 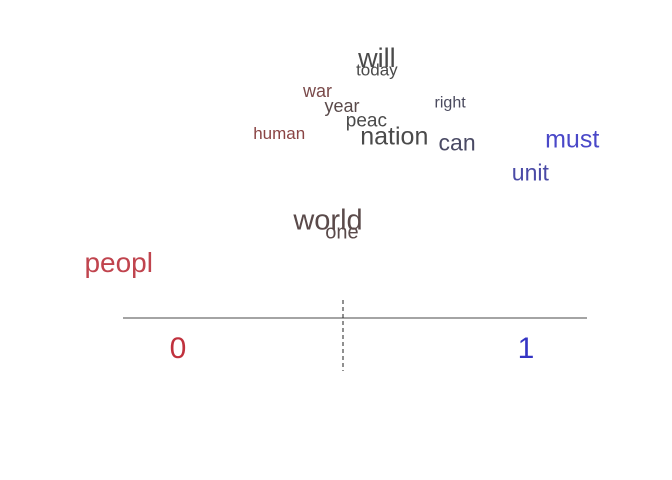 What do you see at coordinates (352, 365) in the screenshot?
I see `pole-labels: 0(Topic 18)1(Topic 18)` at bounding box center [352, 365].